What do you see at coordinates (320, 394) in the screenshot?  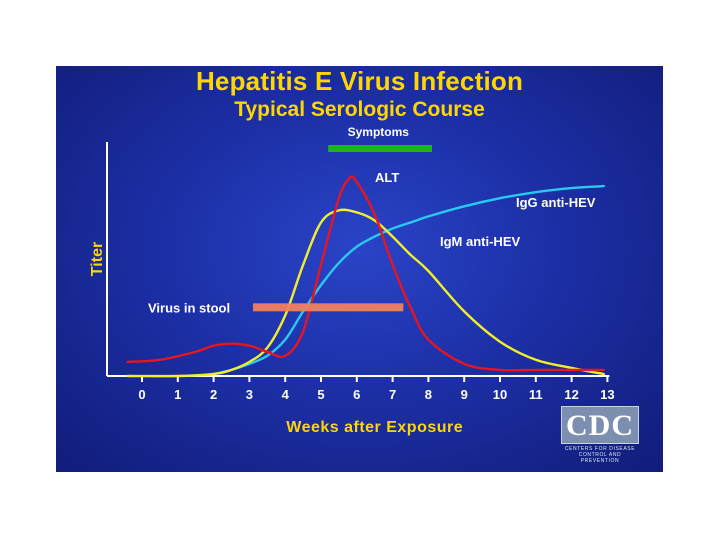 I see `x-tick-label: 5` at bounding box center [320, 394].